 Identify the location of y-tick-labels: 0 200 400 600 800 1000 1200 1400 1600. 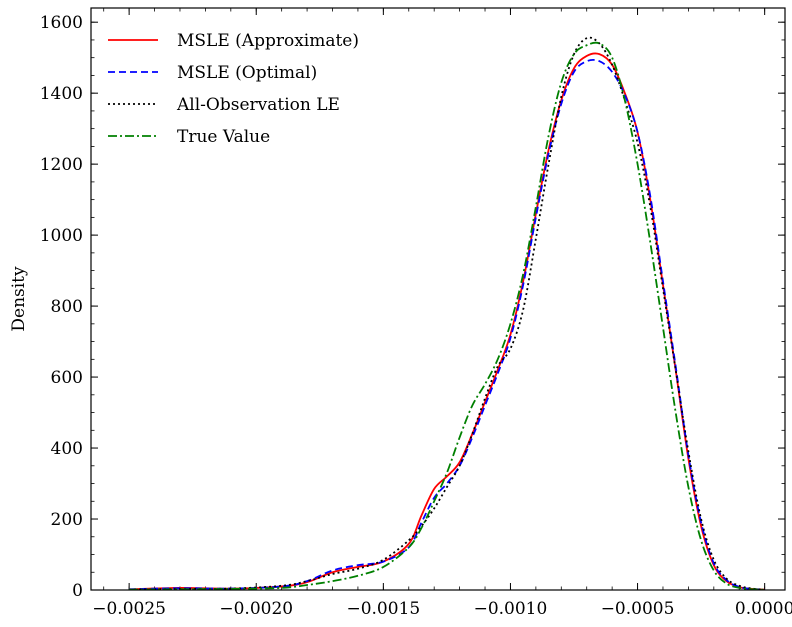
(61, 307).